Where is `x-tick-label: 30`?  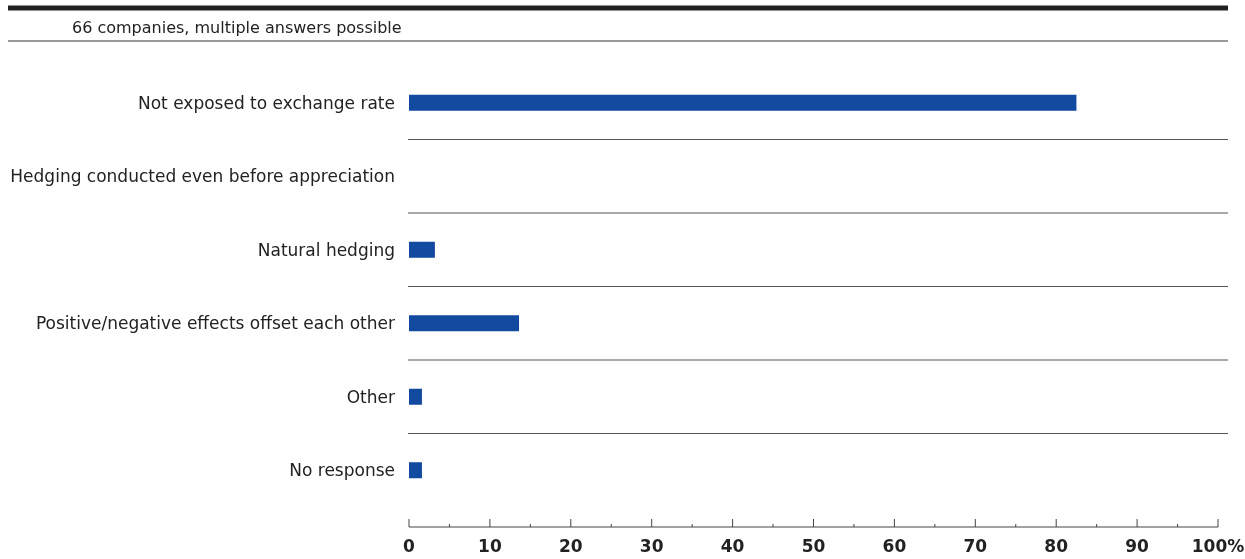 x-tick-label: 30 is located at coordinates (651, 546).